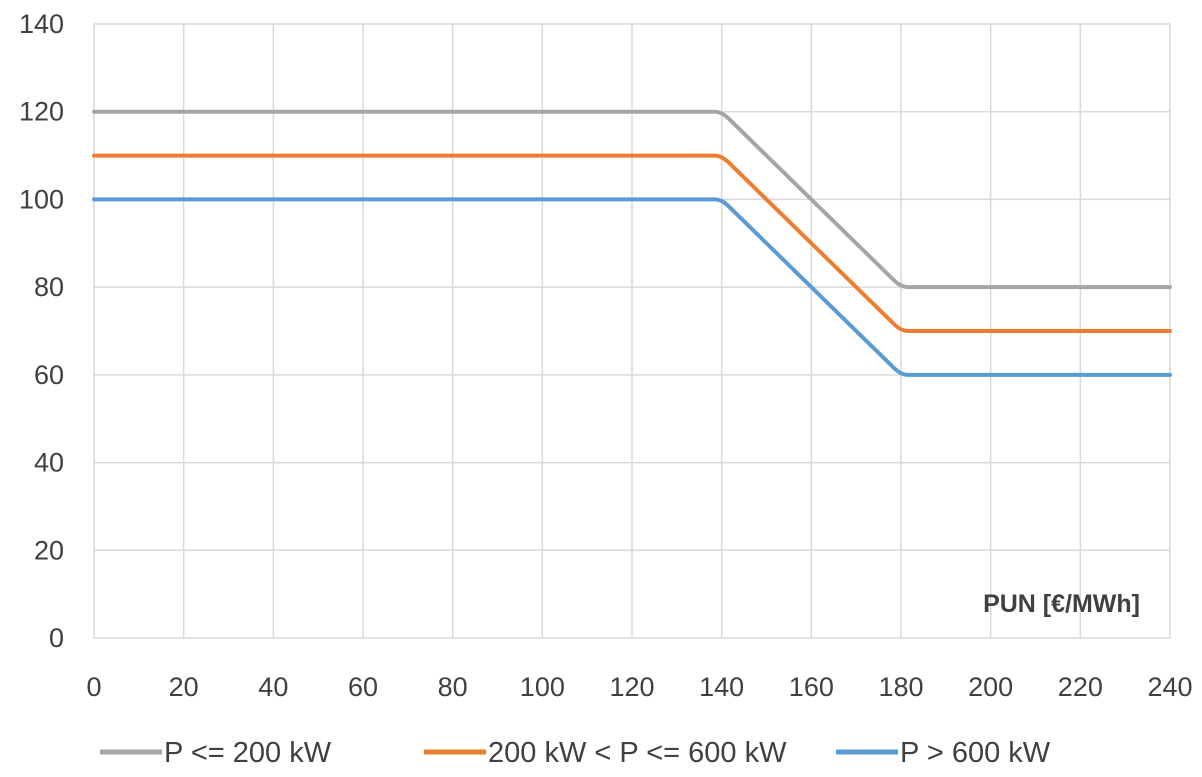 This screenshot has height=777, width=1202. What do you see at coordinates (1061, 604) in the screenshot?
I see `x-axis-title: PUN [€/MWh]` at bounding box center [1061, 604].